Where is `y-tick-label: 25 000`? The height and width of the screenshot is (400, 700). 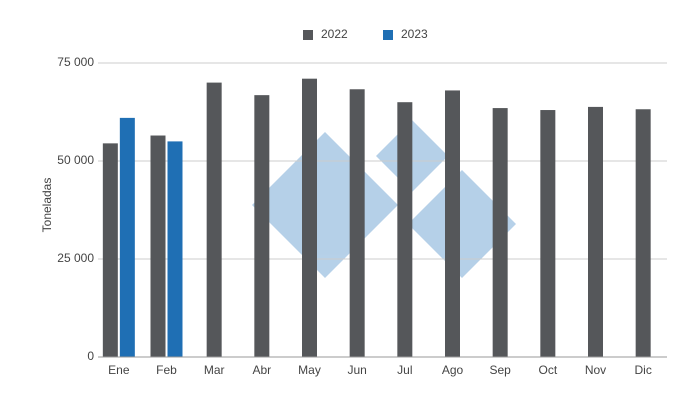 y-tick-label: 25 000 is located at coordinates (75, 258).